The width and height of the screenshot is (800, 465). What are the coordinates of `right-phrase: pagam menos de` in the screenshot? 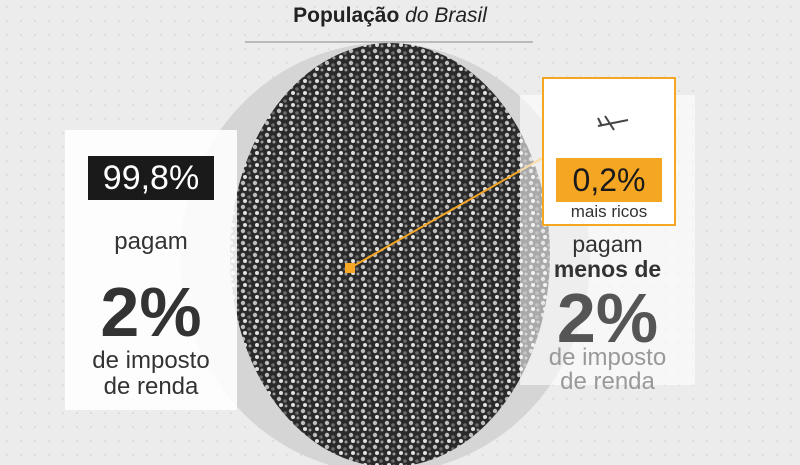 It's located at (607, 257).